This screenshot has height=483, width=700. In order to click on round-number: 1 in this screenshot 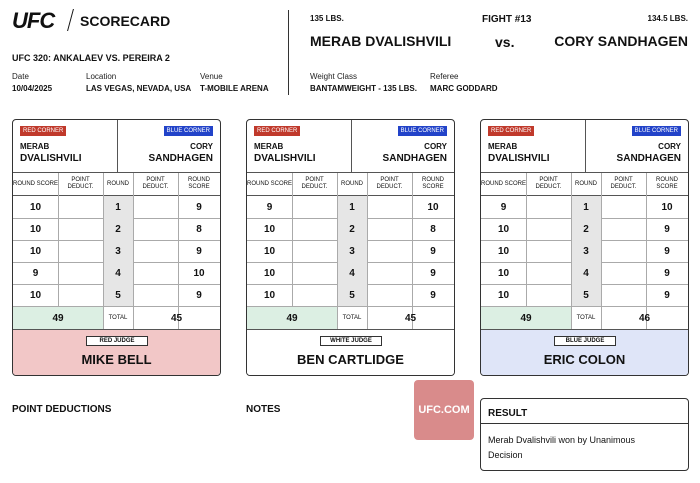, I will do `click(352, 207)`.